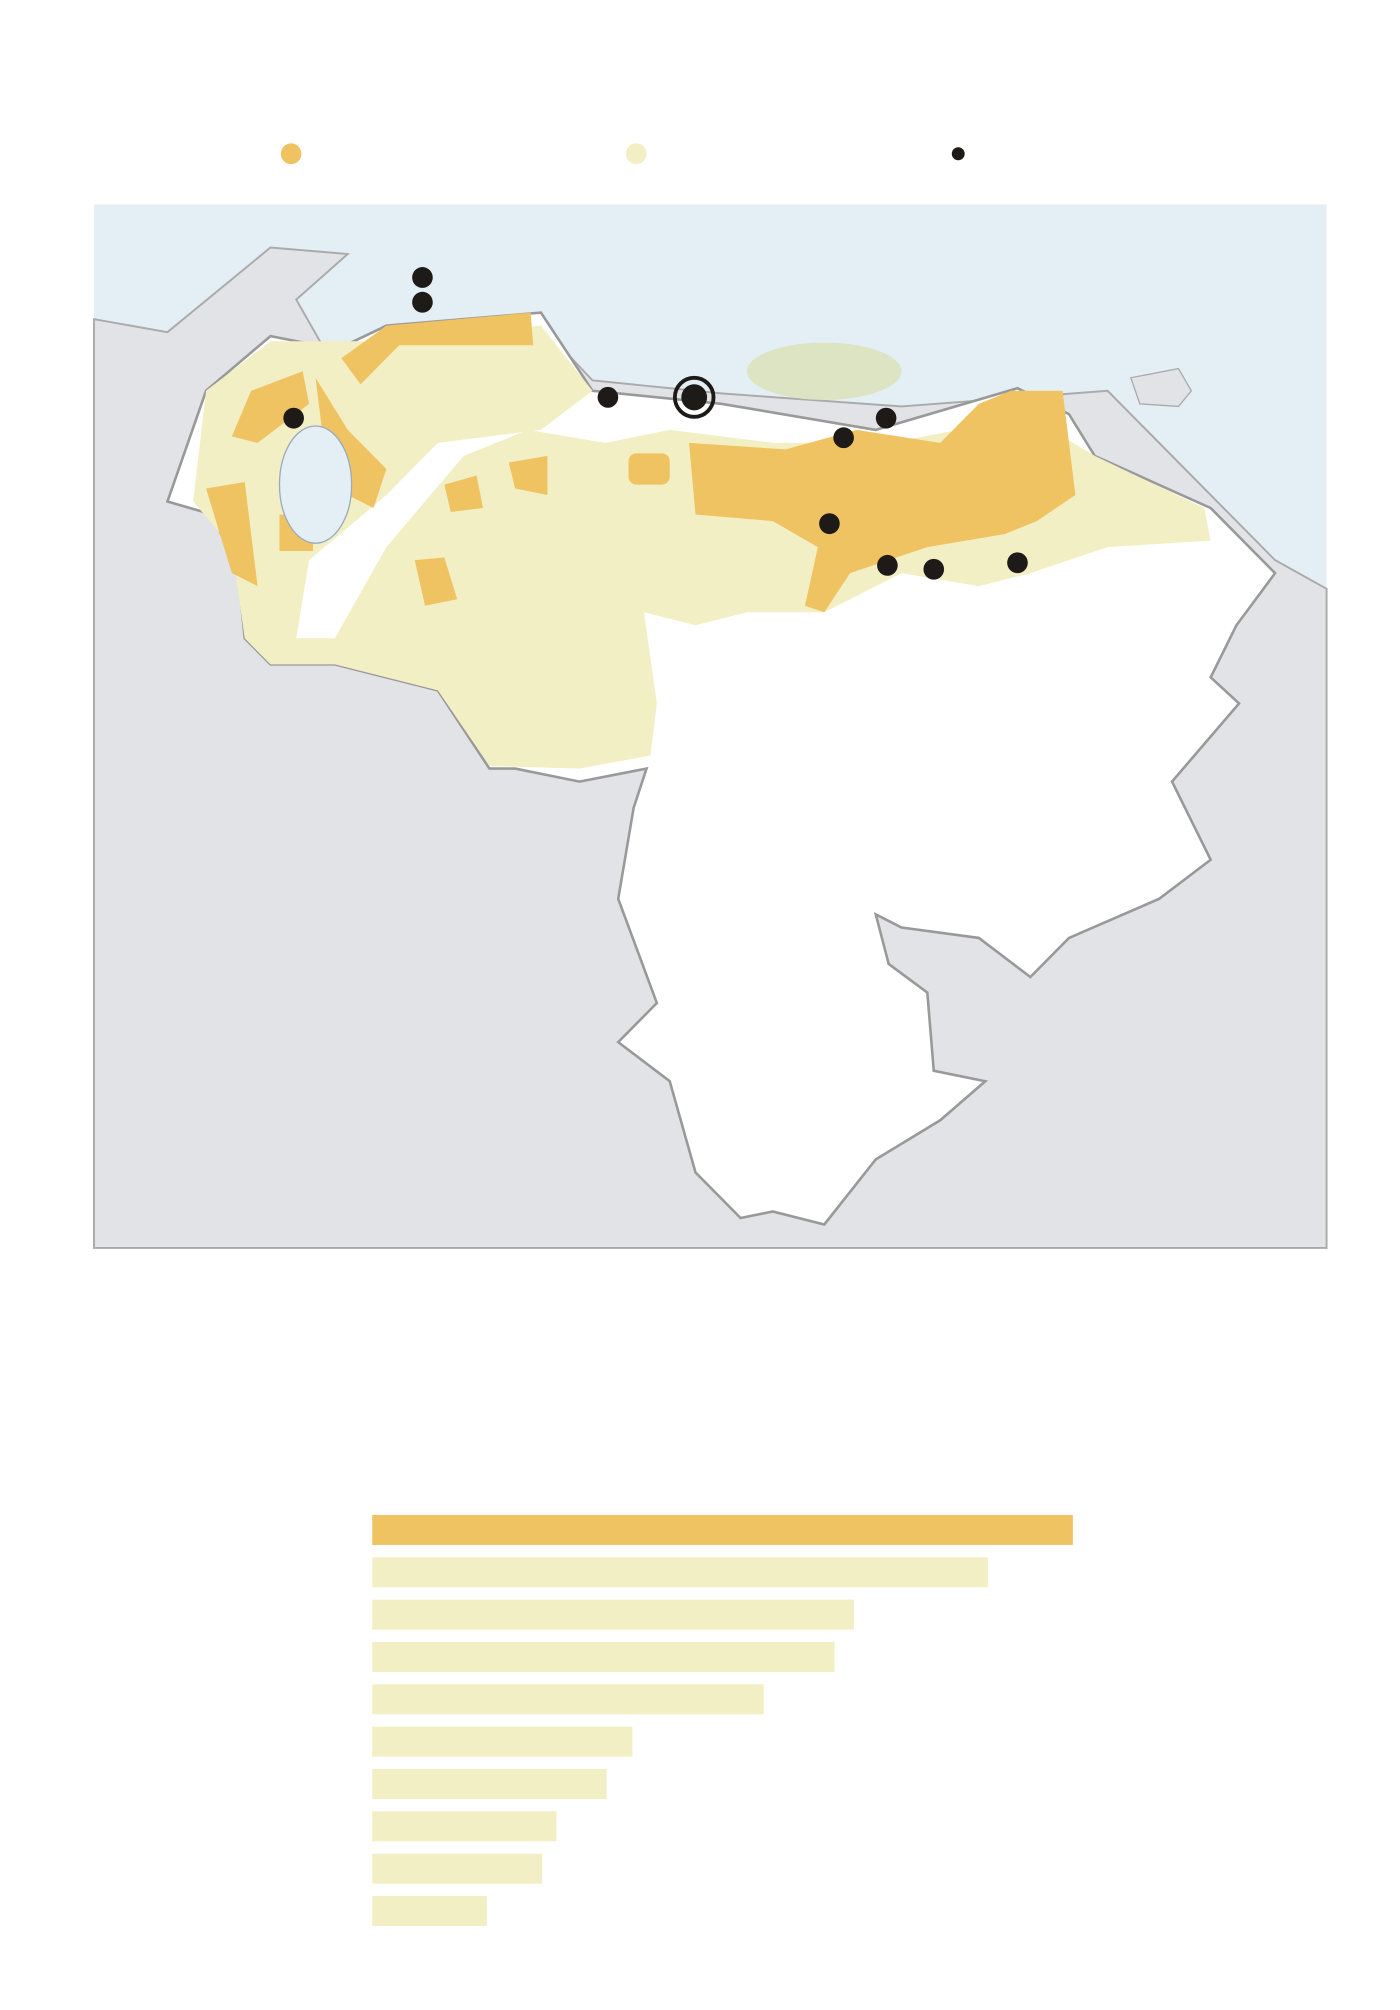 This screenshot has height=2010, width=1400. What do you see at coordinates (315, 484) in the screenshot?
I see `lake` at bounding box center [315, 484].